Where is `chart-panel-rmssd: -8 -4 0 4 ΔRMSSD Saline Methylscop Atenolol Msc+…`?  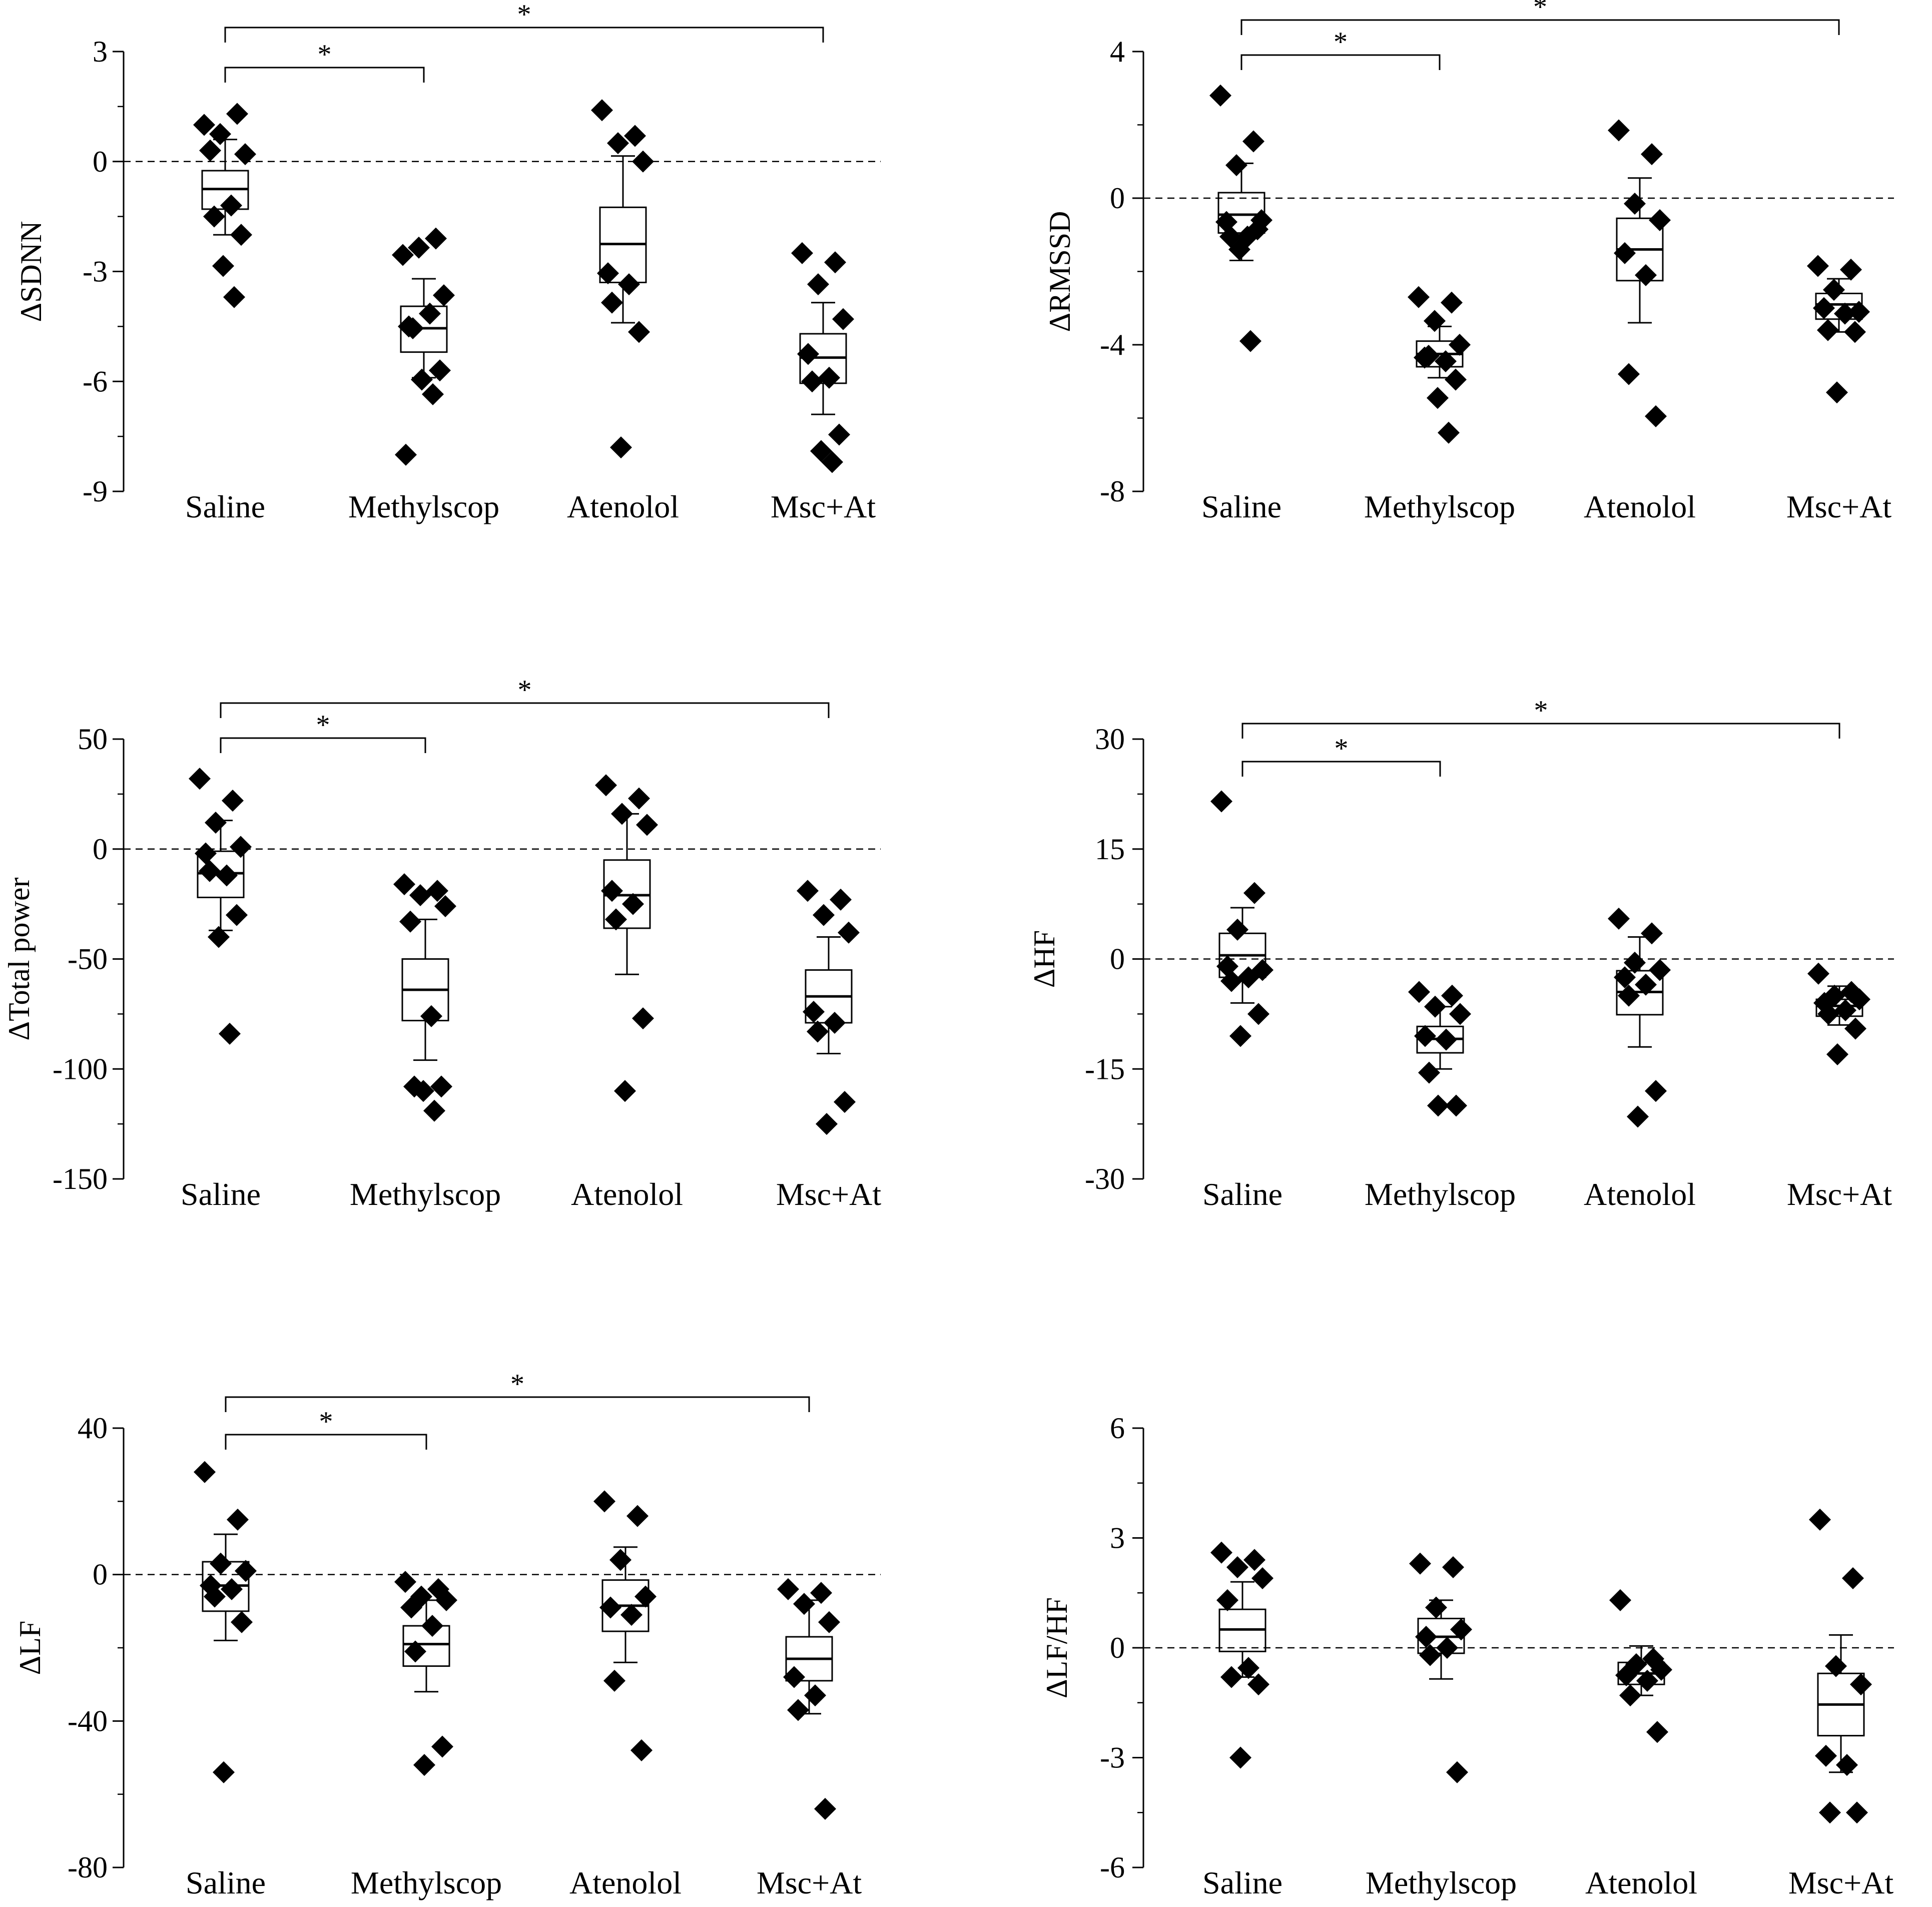
chart-panel-rmssd: -8 -4 0 4 ΔRMSSD Saline Methylscop Atenolol Msc+… is located at coordinates (1468, 262).